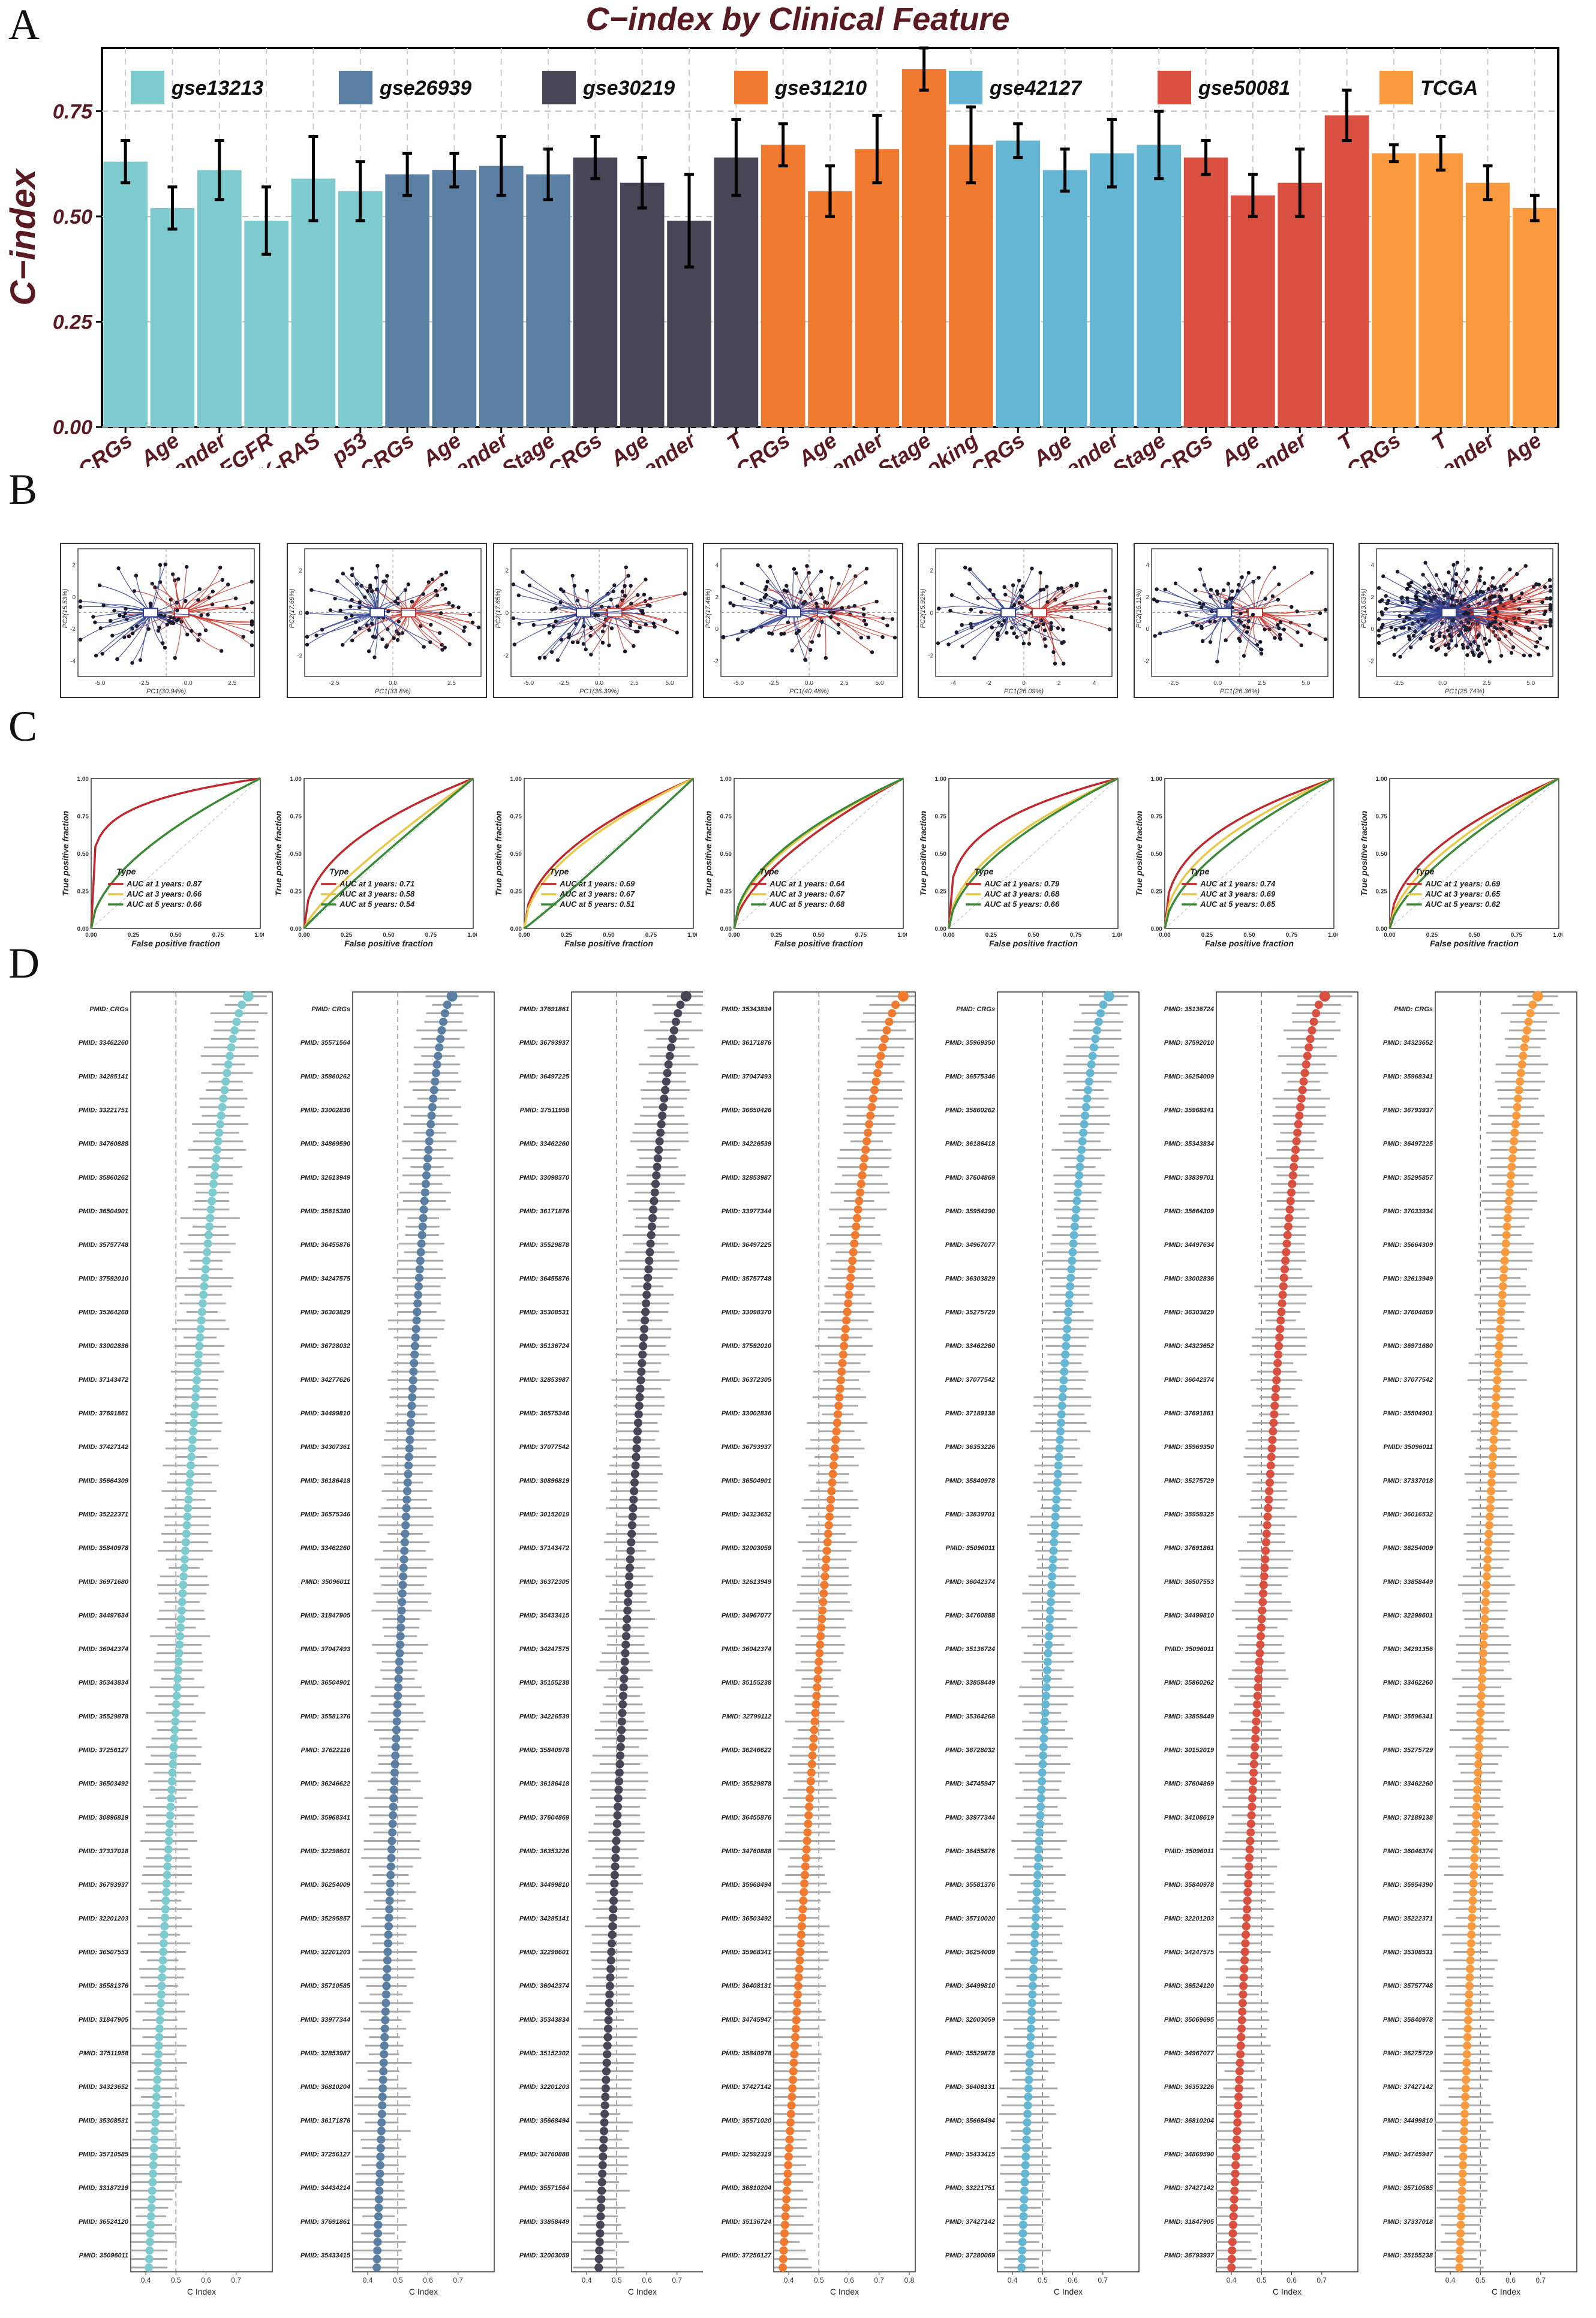  I want to click on legend-key, so click(965, 87).